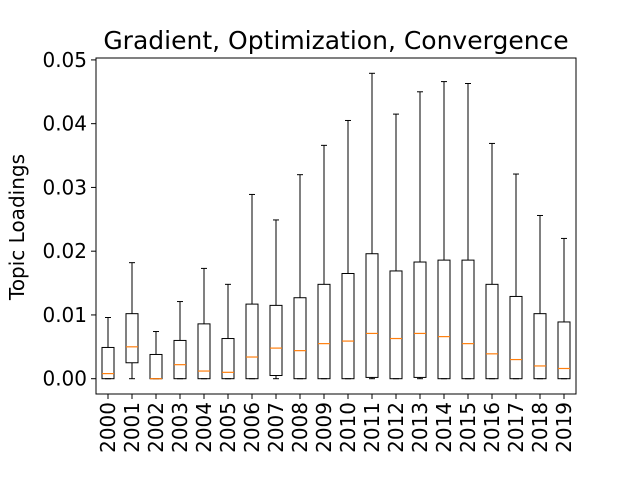 This screenshot has width=640, height=480. I want to click on y-tick-label: 0.05, so click(64, 60).